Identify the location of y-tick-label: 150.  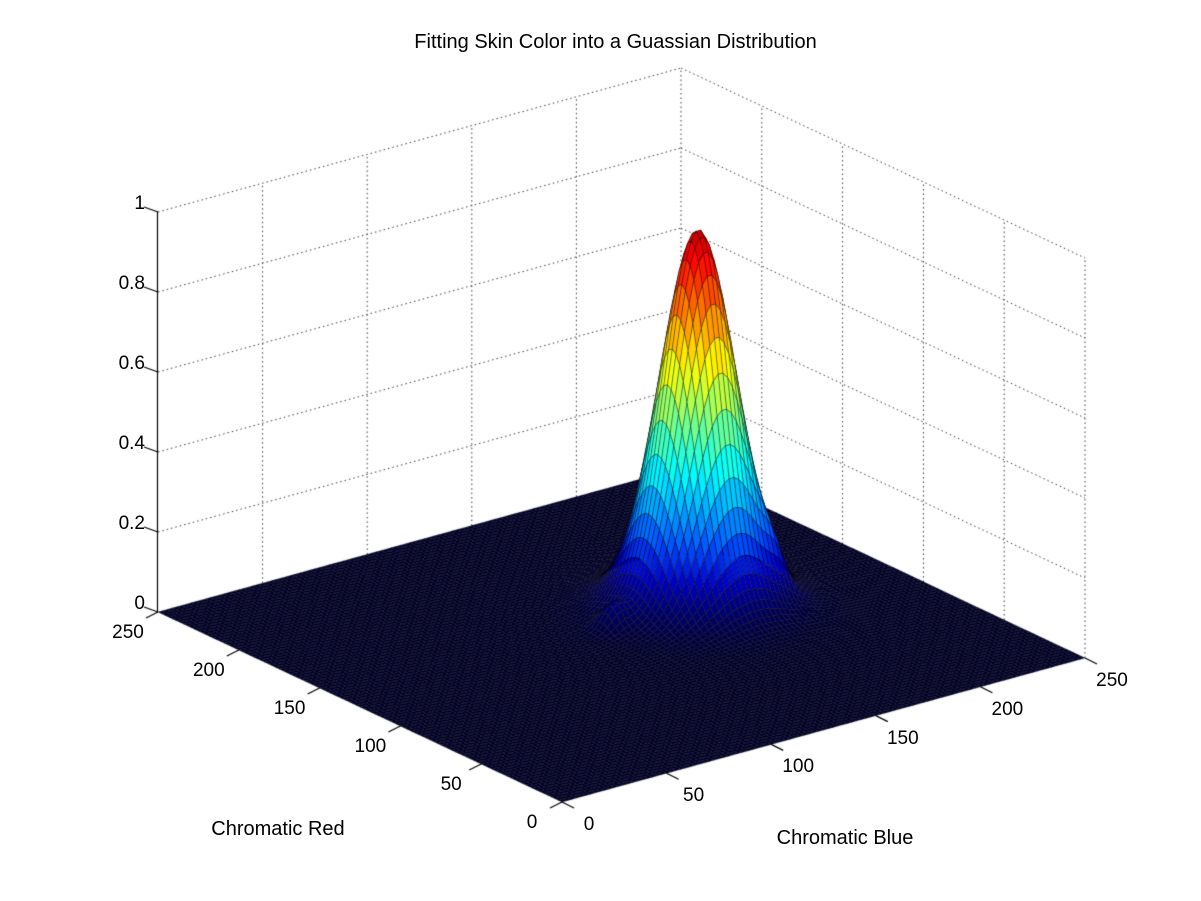
(289, 708).